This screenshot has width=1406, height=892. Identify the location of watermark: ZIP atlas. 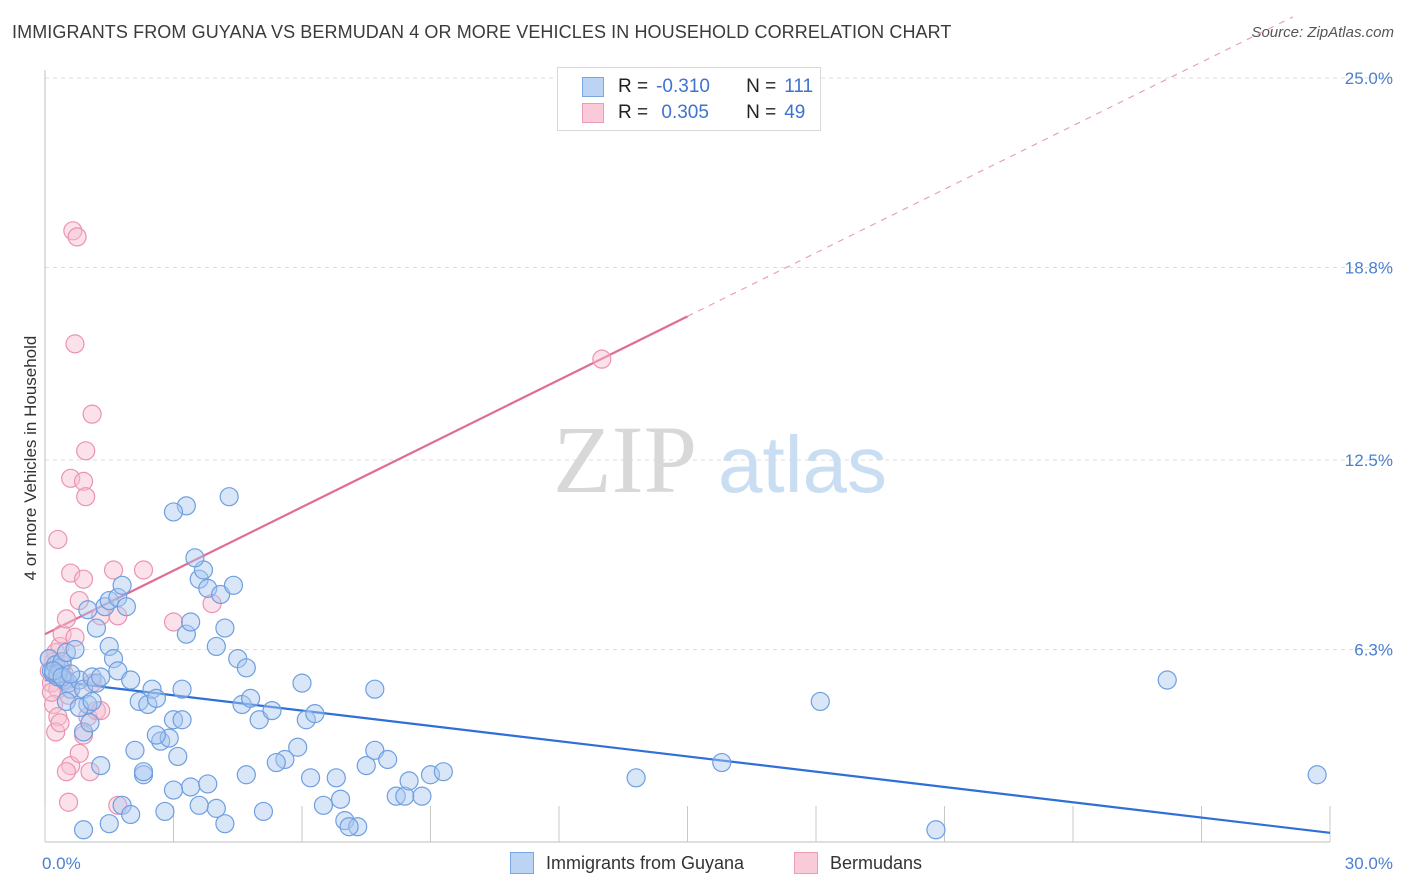
(720, 459).